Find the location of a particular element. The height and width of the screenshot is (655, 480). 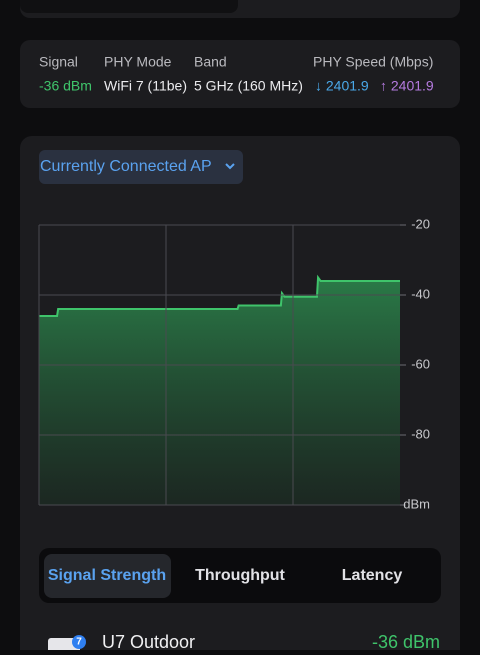

info-header: PHY Speed (Mbps) is located at coordinates (373, 62).